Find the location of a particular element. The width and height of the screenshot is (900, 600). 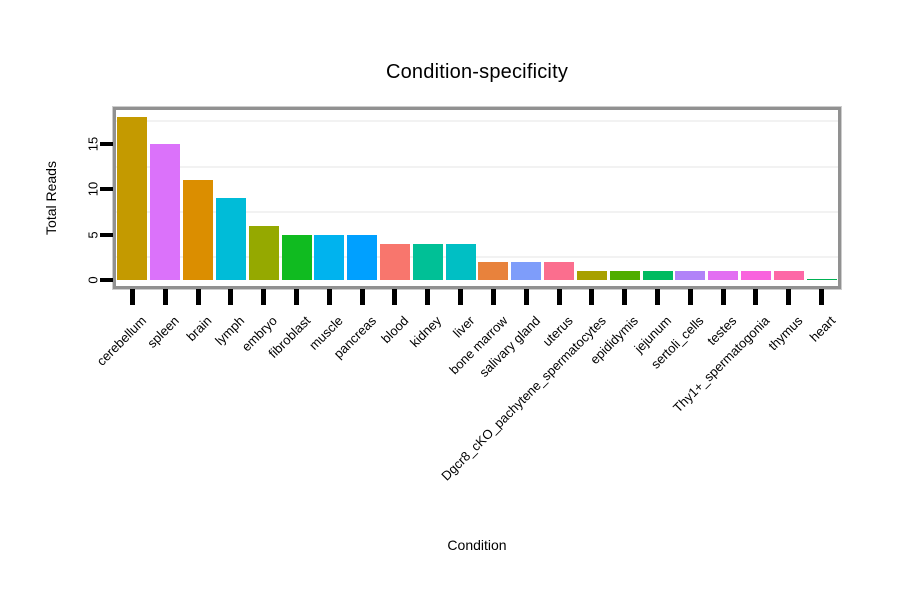

x-tick-label: kidney is located at coordinates (426, 332).